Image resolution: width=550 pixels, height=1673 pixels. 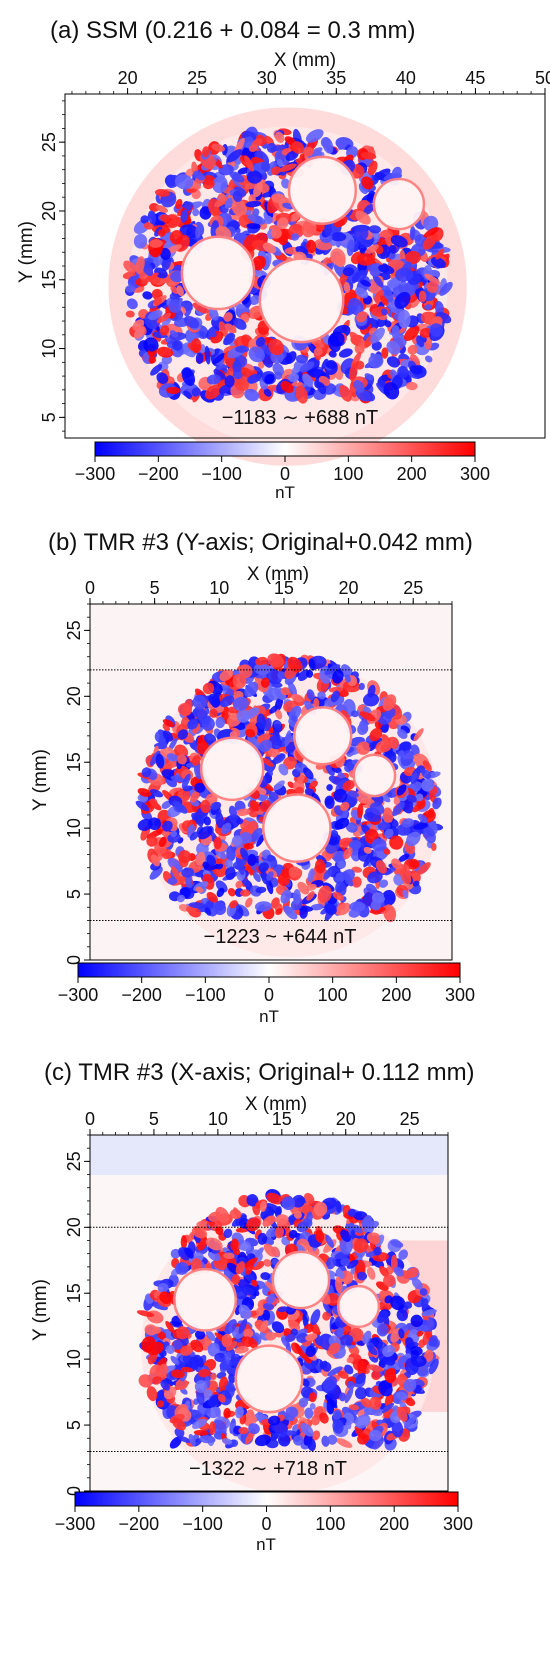 I want to click on panel-a-xtick-label: 35, so click(x=336, y=78).